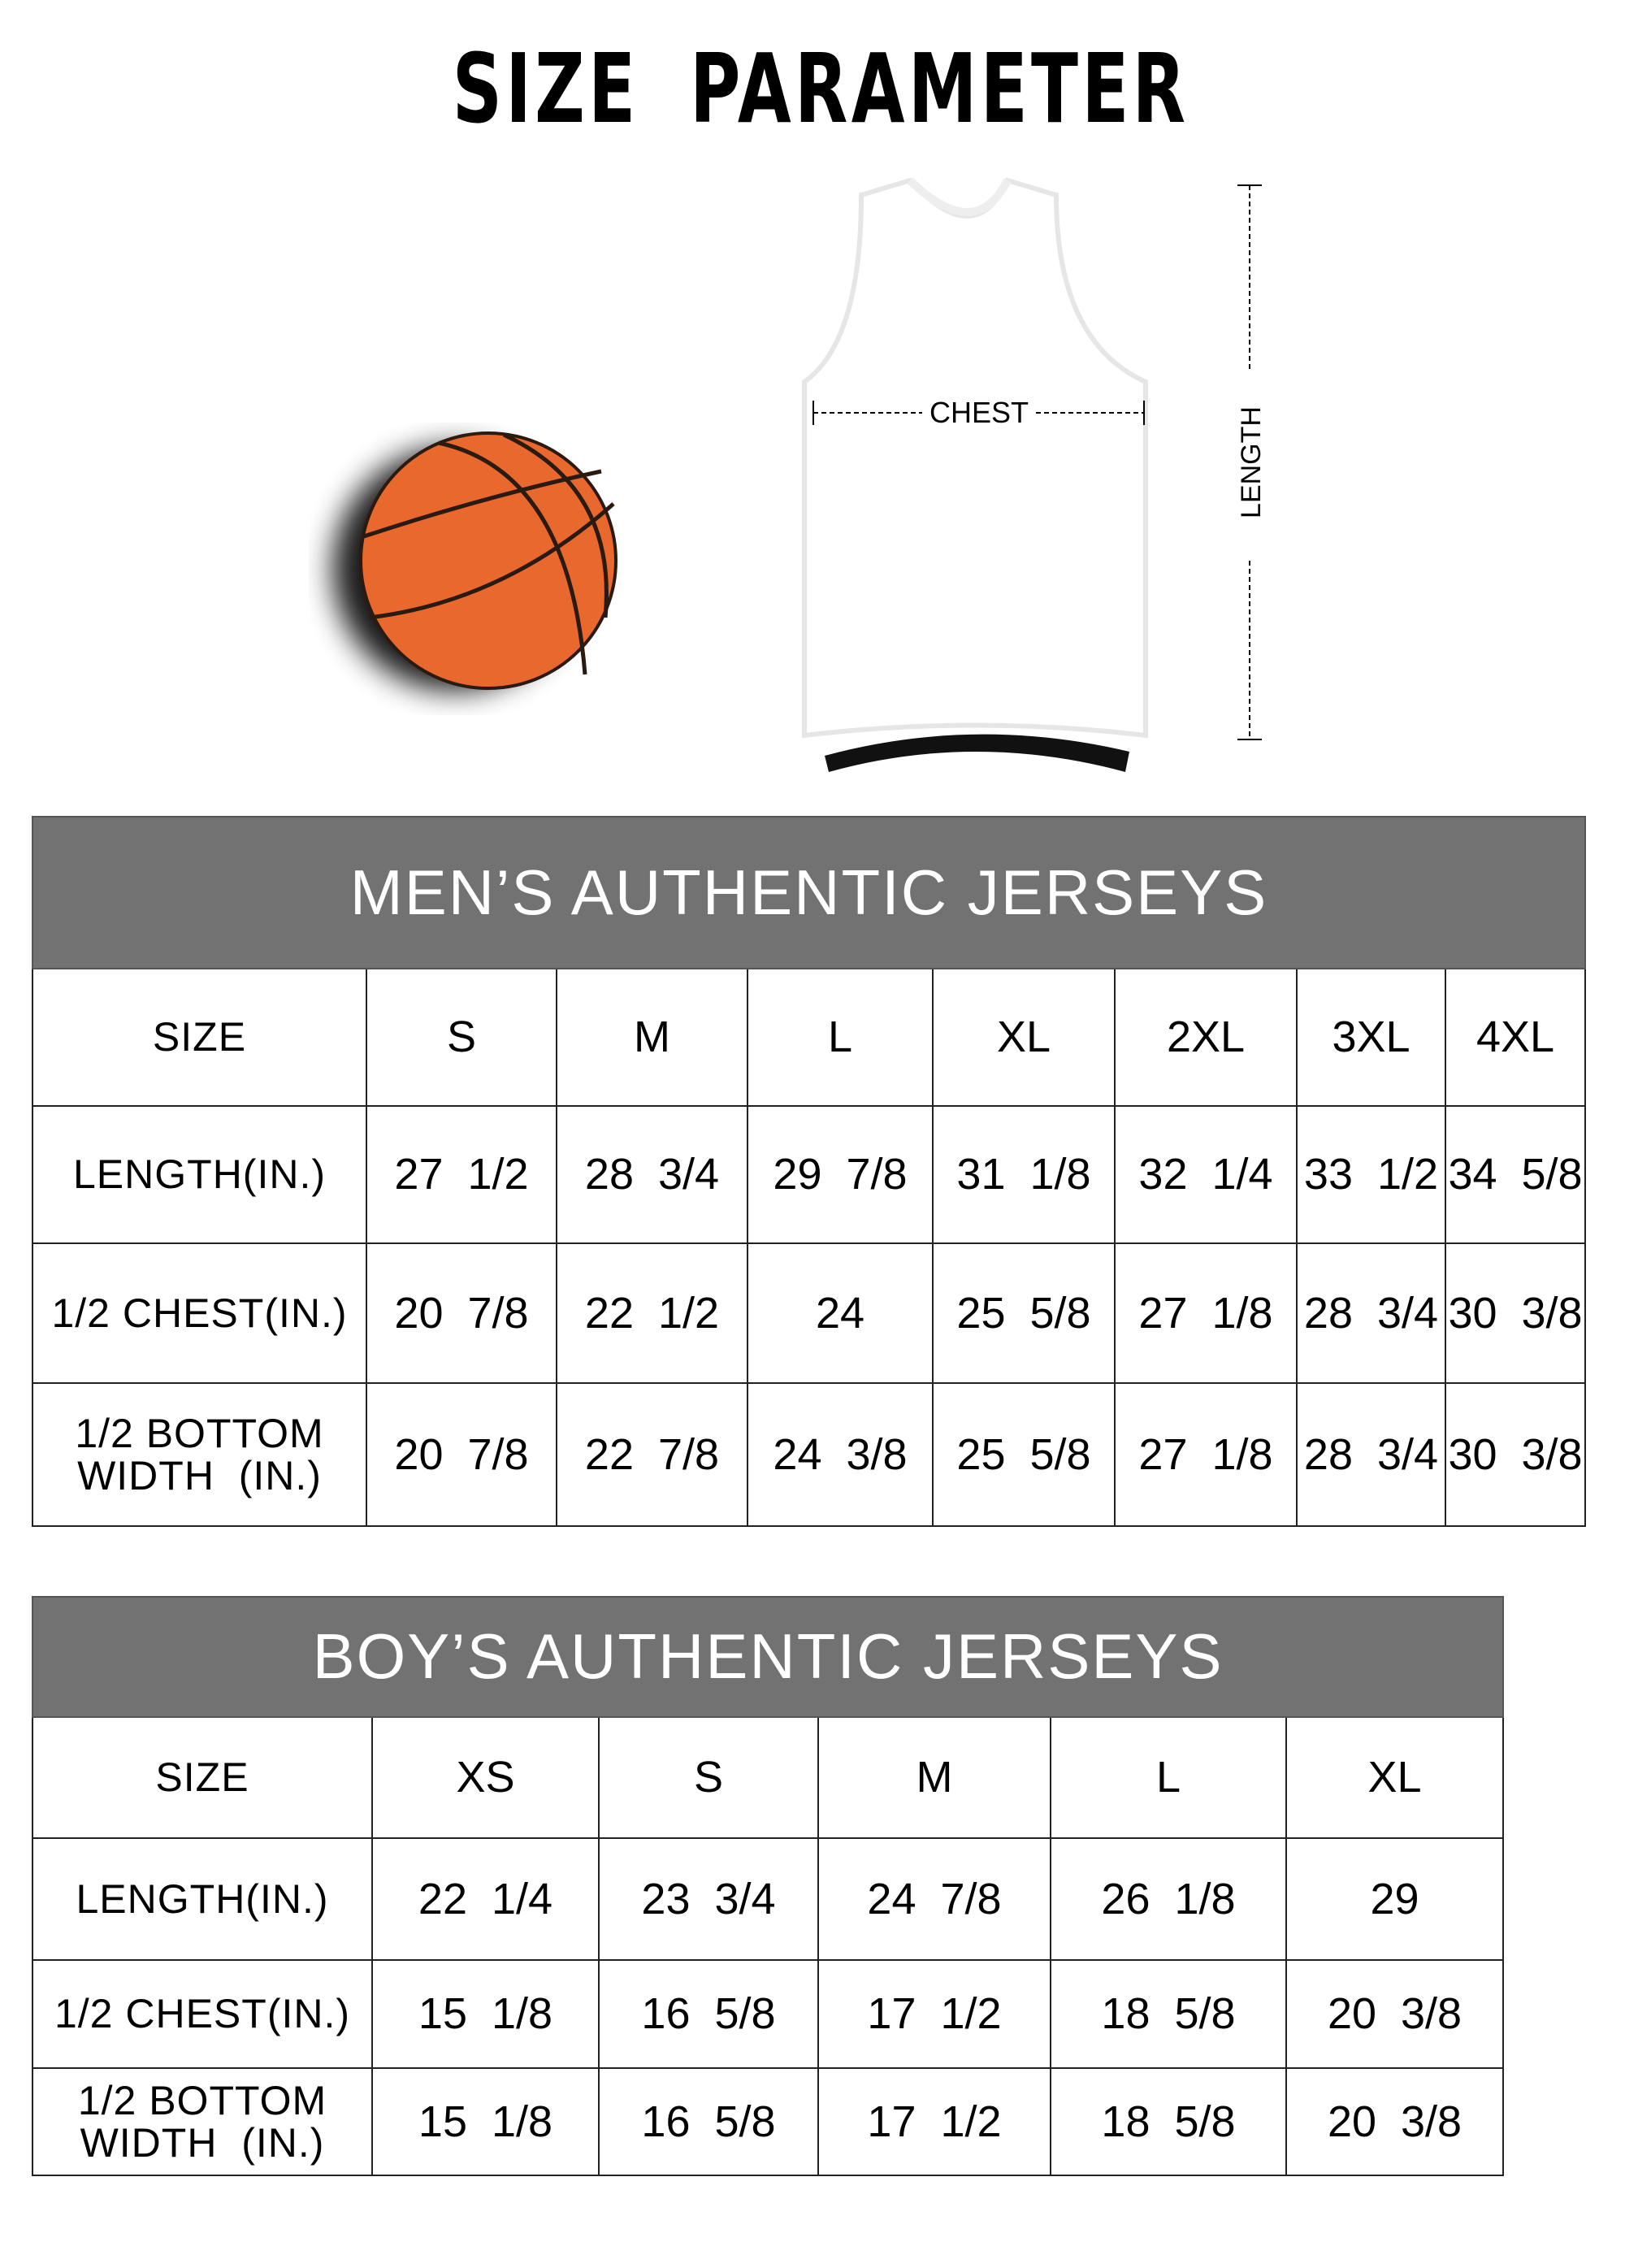 The height and width of the screenshot is (2268, 1625). What do you see at coordinates (708, 1899) in the screenshot?
I see `measurement-cell: 23 3/4` at bounding box center [708, 1899].